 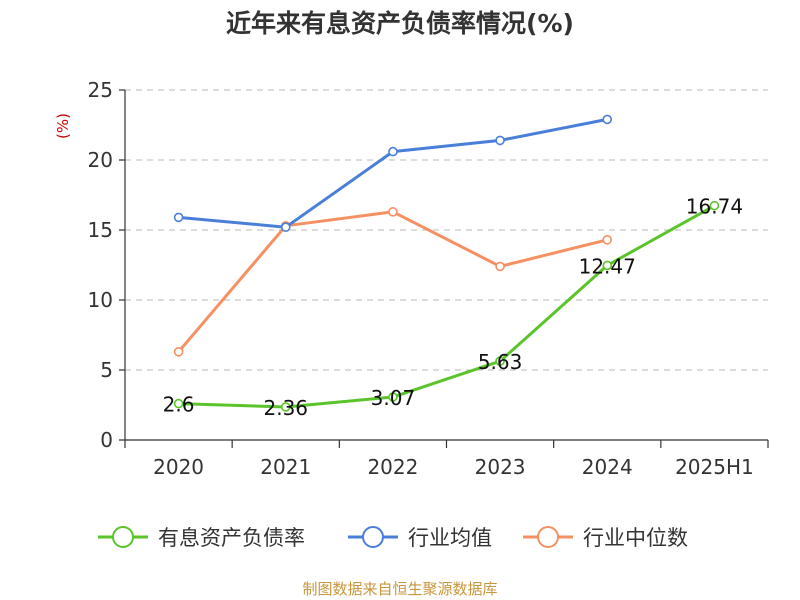 What do you see at coordinates (285, 467) in the screenshot?
I see `x-tick-label: 2021` at bounding box center [285, 467].